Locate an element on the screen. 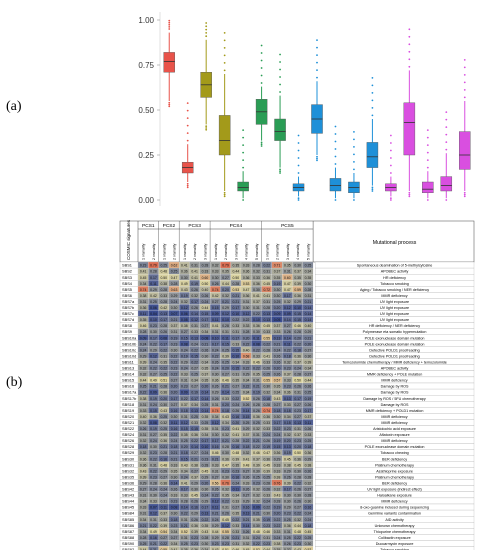  signature-label: SBS17b is located at coordinates (129, 398).